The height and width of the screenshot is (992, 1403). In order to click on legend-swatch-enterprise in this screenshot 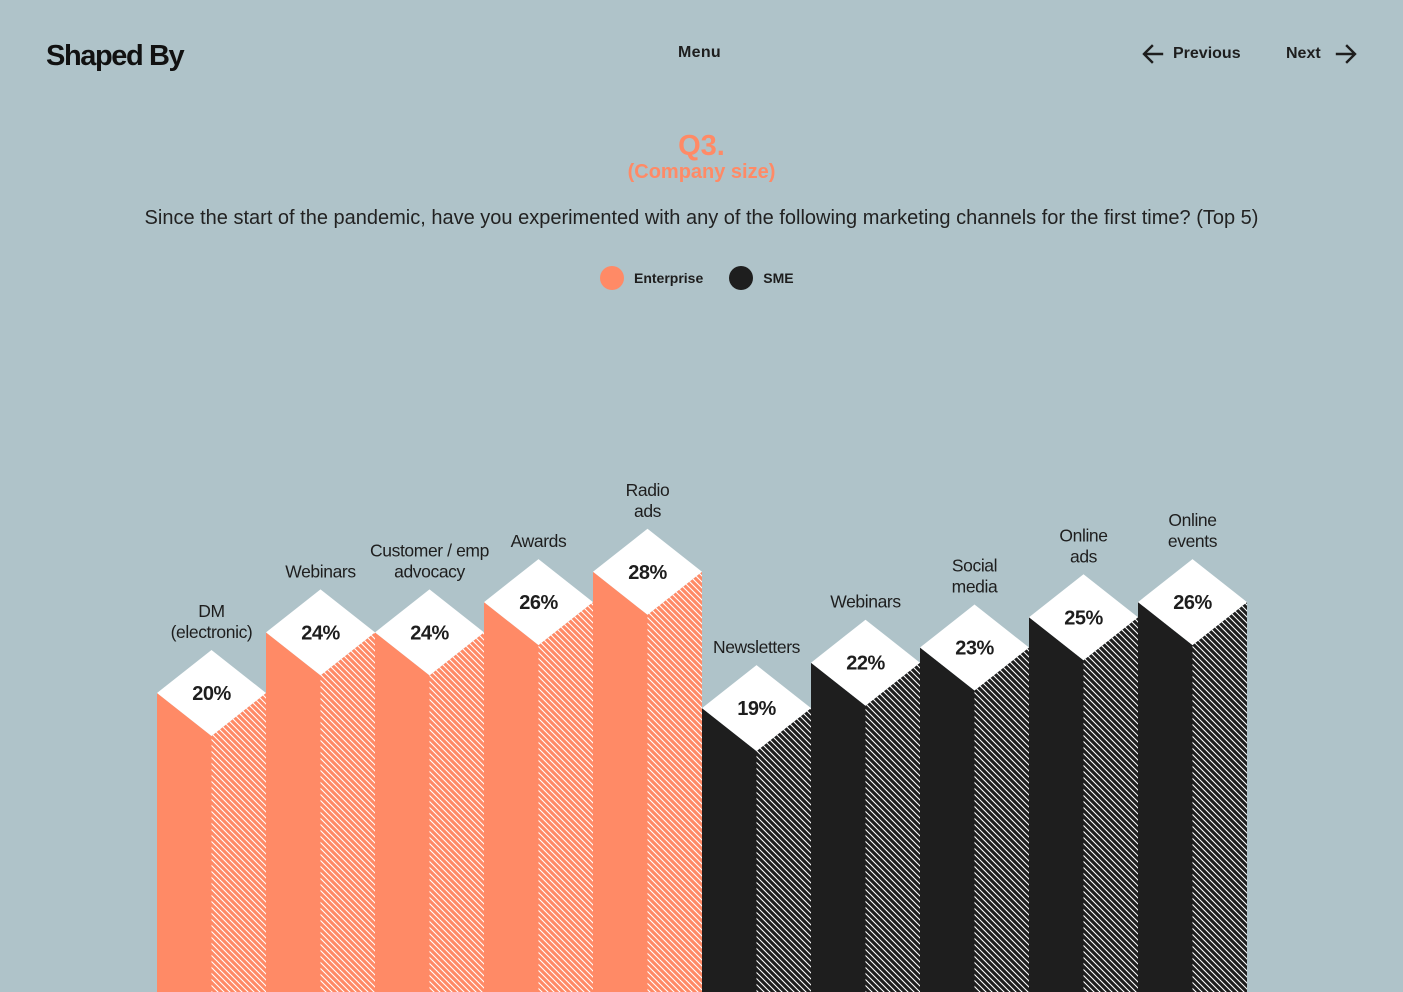, I will do `click(612, 278)`.